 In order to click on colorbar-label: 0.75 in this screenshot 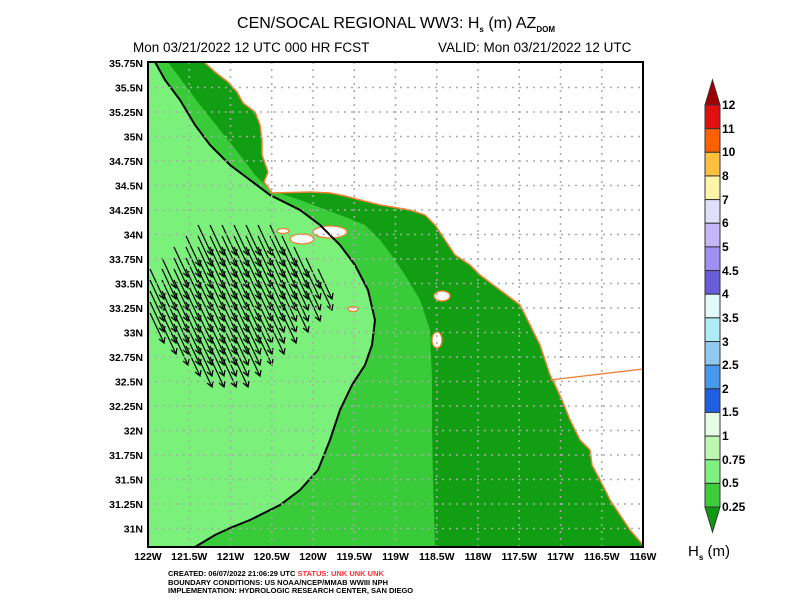, I will do `click(734, 459)`.